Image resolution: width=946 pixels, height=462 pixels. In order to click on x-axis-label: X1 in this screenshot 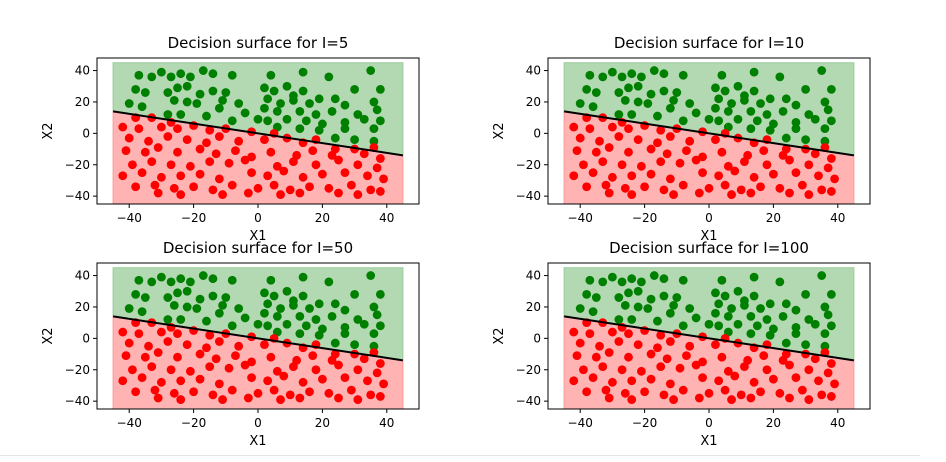, I will do `click(708, 441)`.